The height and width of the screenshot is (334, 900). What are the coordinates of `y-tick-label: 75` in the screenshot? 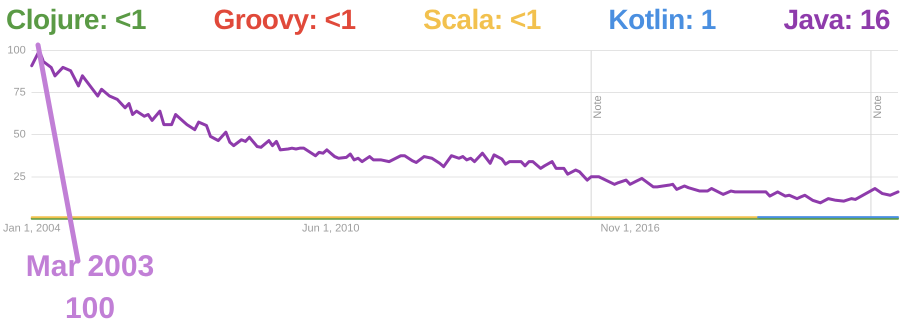 It's located at (19, 92).